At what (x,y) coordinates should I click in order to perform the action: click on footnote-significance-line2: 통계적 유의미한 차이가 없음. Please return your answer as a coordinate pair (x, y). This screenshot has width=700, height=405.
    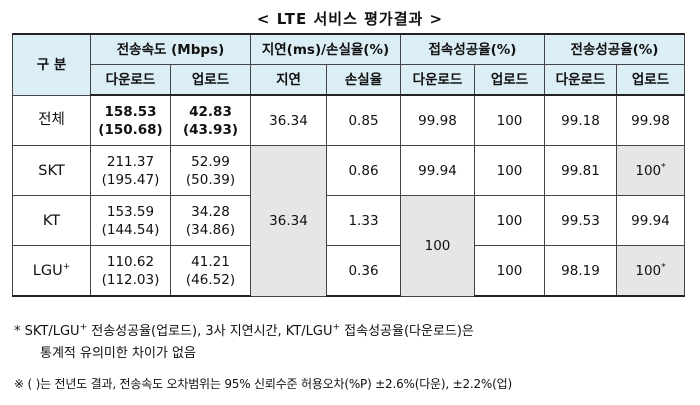
    Looking at the image, I should click on (118, 353).